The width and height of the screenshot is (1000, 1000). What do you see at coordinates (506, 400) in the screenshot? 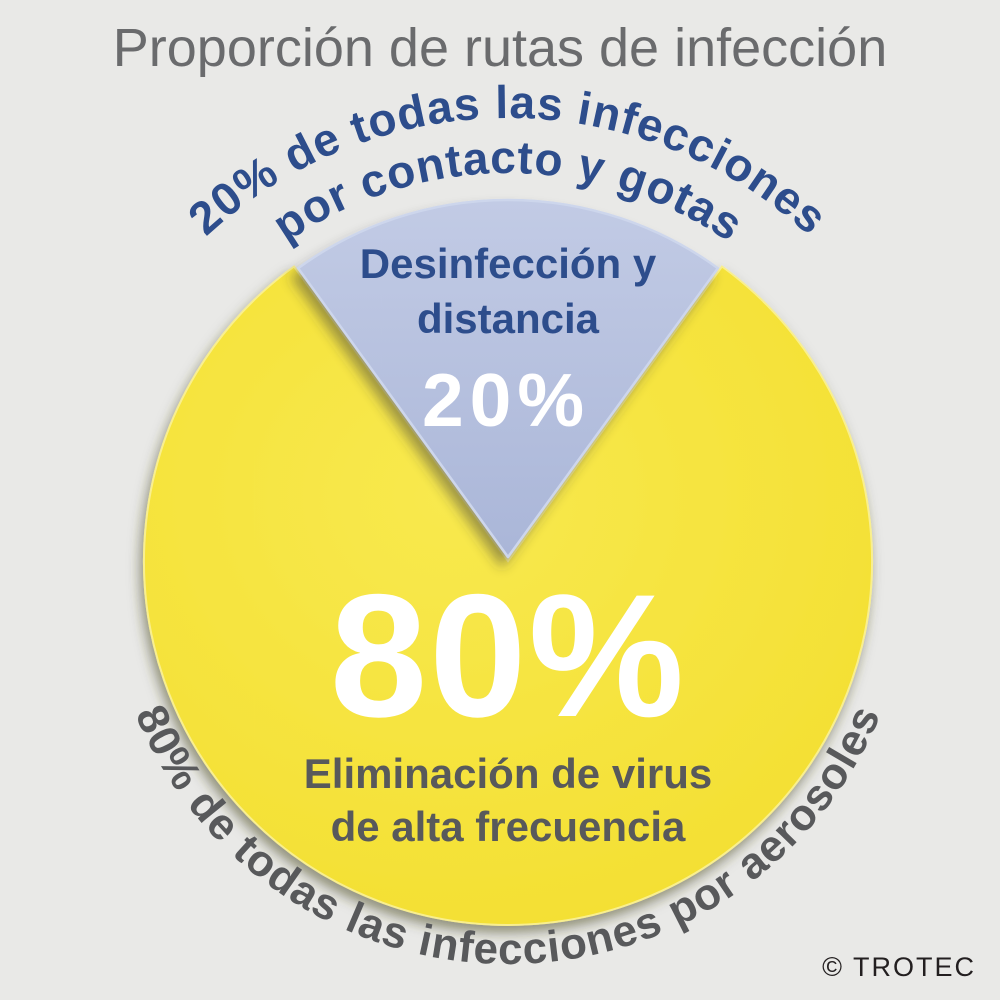
I see `wedge-value-label: 20%` at bounding box center [506, 400].